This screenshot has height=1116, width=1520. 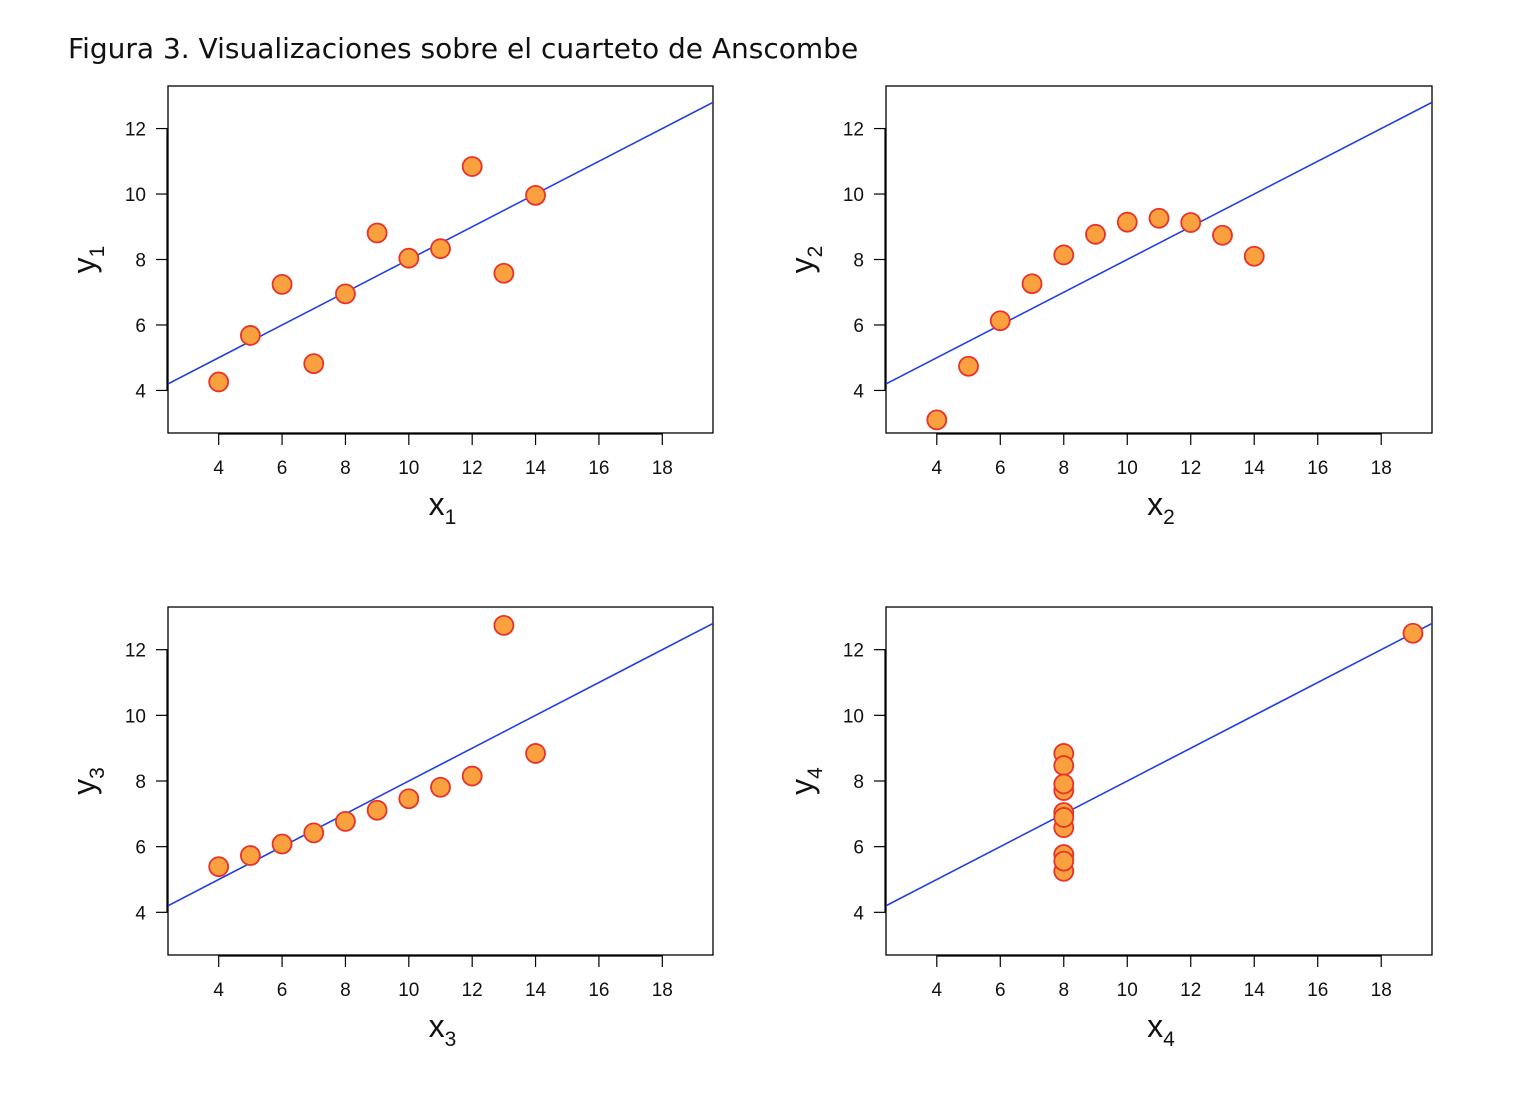 I want to click on y-axis-label-subscript: 1, so click(x=97, y=252).